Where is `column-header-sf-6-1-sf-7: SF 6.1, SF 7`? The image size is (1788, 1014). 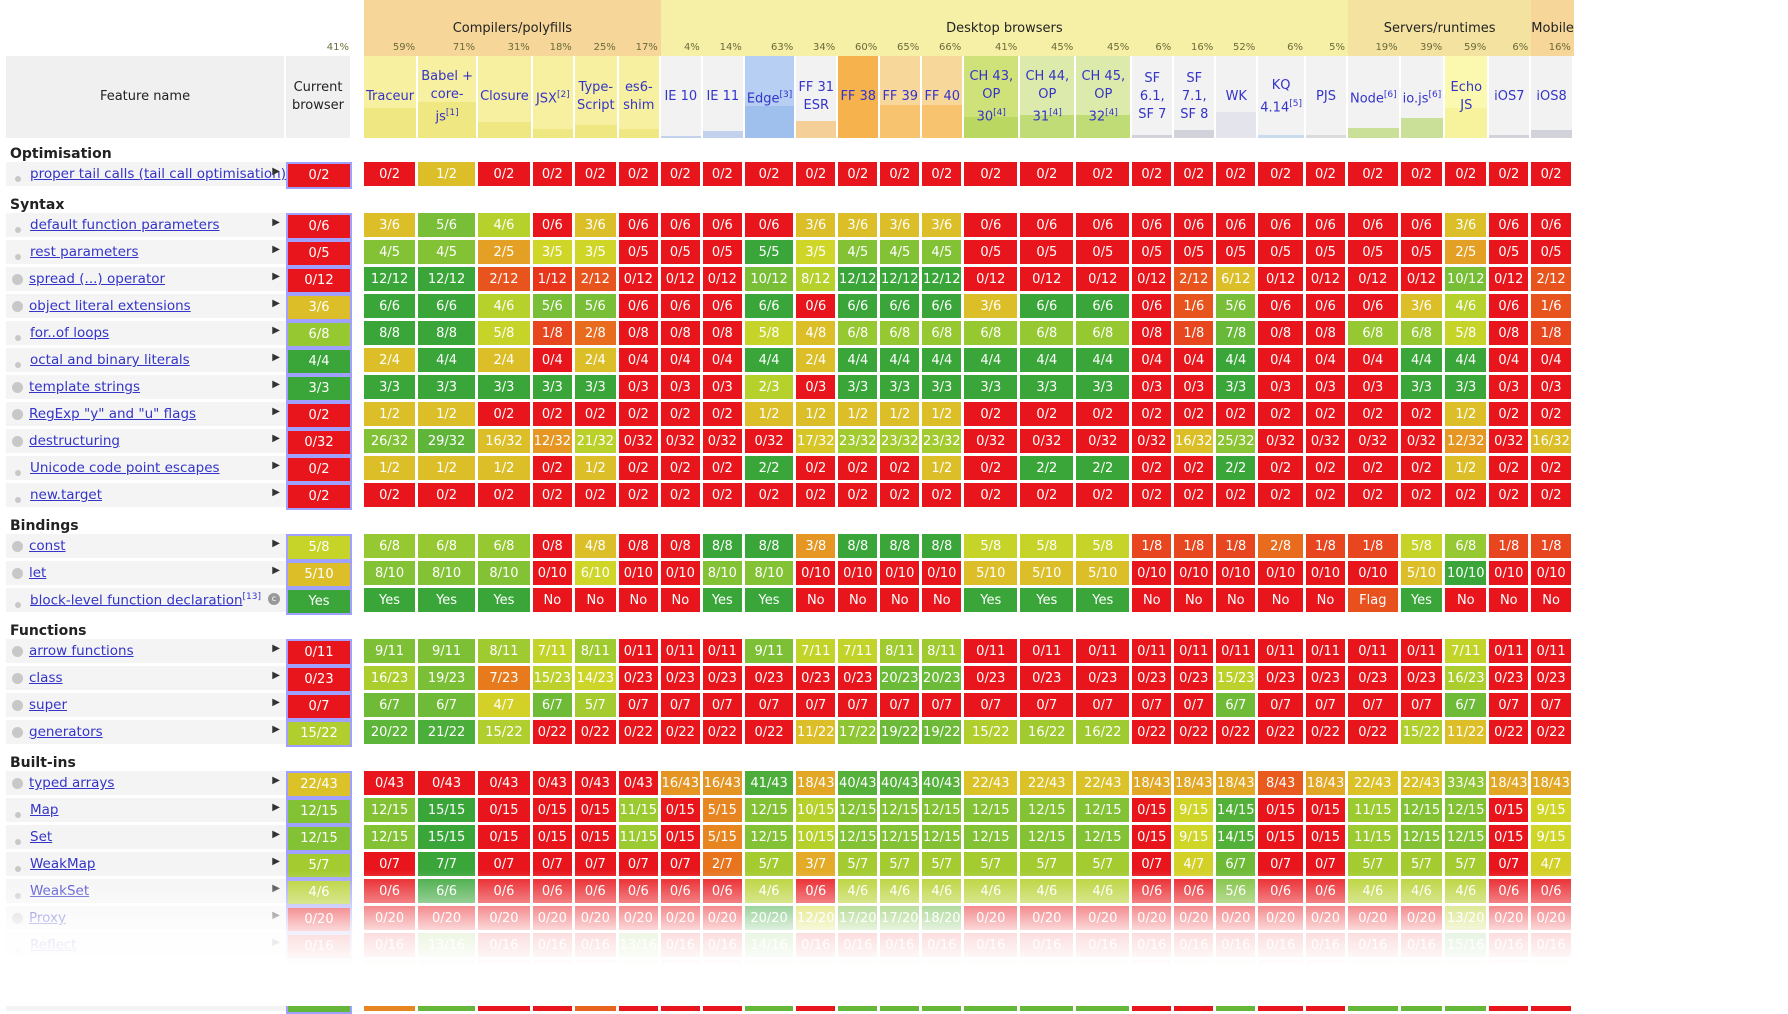
column-header-sf-6-1-sf-7: SF 6.1, SF 7 is located at coordinates (1153, 97).